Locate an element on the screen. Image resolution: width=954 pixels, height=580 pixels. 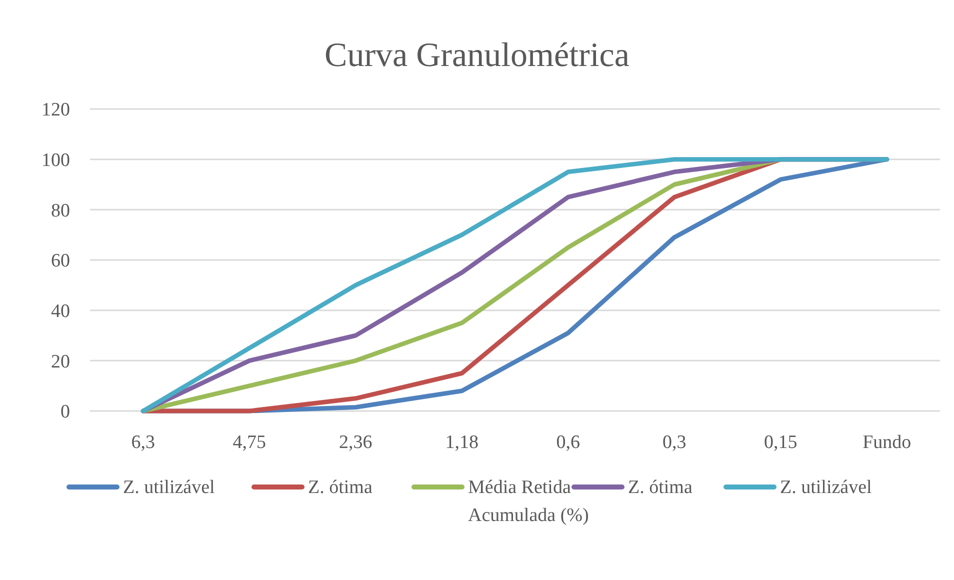
legend-label: Média Retida Acumulada (%) is located at coordinates (528, 501).